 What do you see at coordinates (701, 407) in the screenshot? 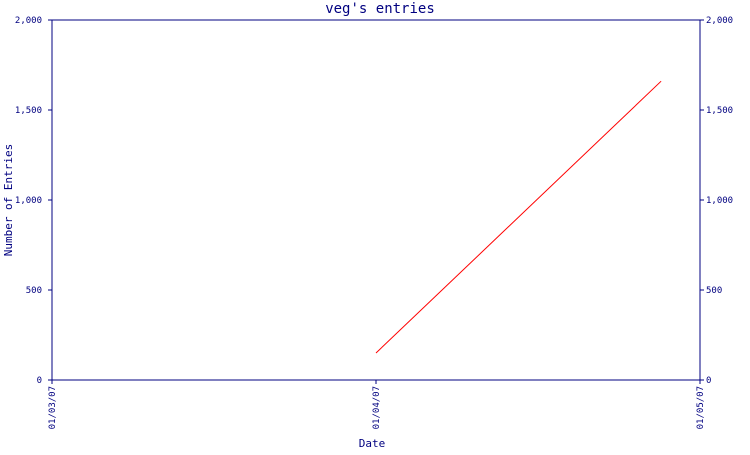
I see `x-tick-label: 01/05/07` at bounding box center [701, 407].